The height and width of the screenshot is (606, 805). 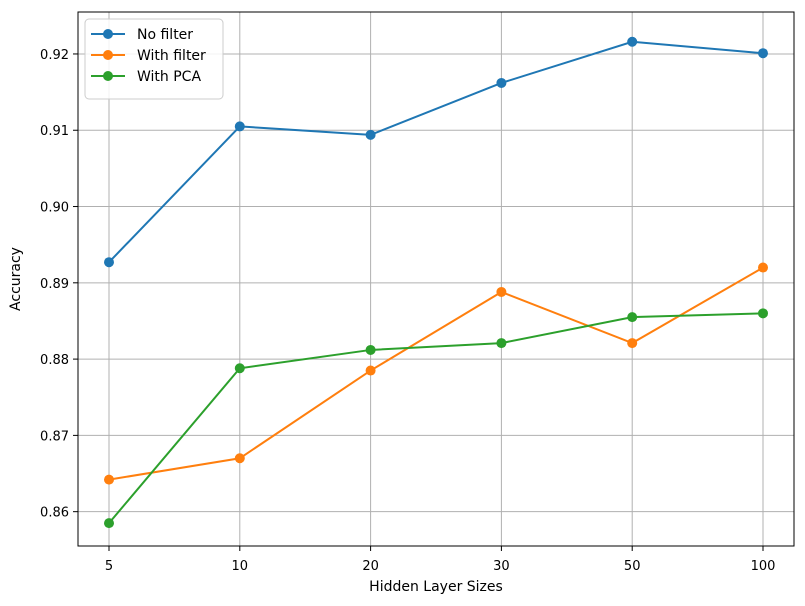 What do you see at coordinates (54, 131) in the screenshot?
I see `y-tick-label: 0.91` at bounding box center [54, 131].